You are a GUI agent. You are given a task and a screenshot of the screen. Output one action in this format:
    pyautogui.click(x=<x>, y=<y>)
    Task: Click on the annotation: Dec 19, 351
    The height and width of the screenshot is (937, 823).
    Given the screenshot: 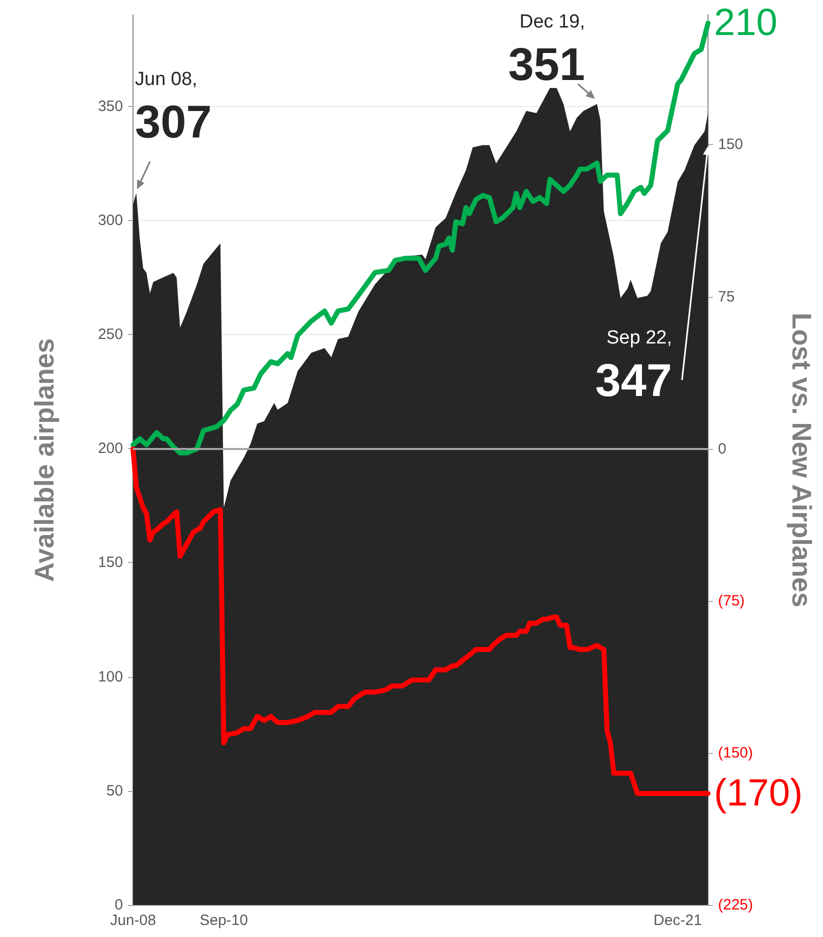 What is the action you would take?
    pyautogui.click(x=546, y=51)
    